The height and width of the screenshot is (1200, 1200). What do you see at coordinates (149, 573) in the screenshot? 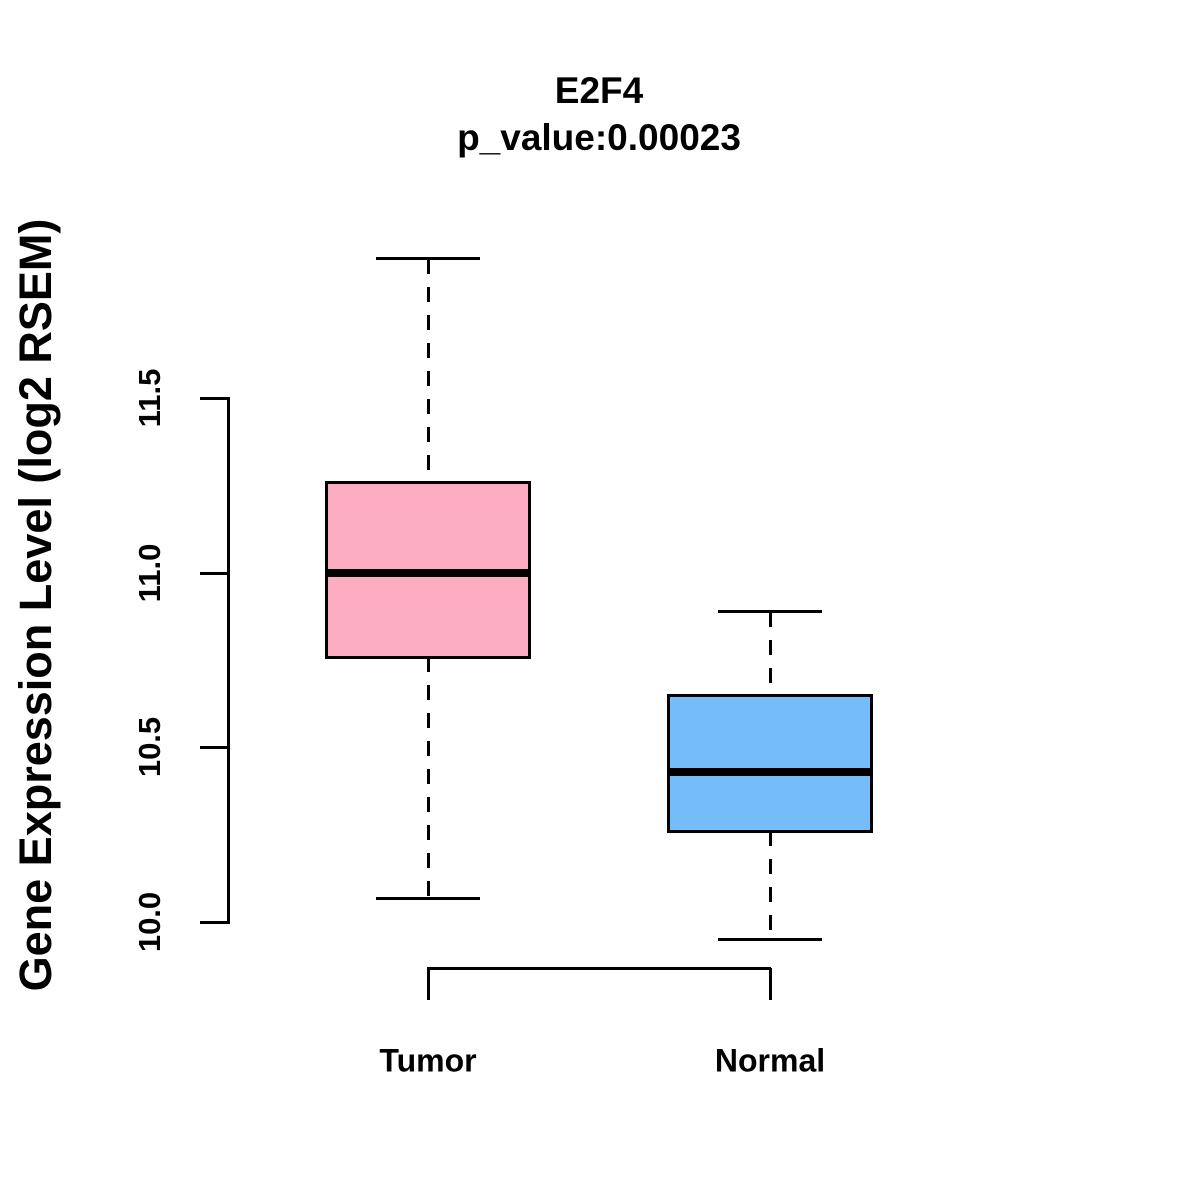
I see `y-tick-label: 11.0` at bounding box center [149, 573].